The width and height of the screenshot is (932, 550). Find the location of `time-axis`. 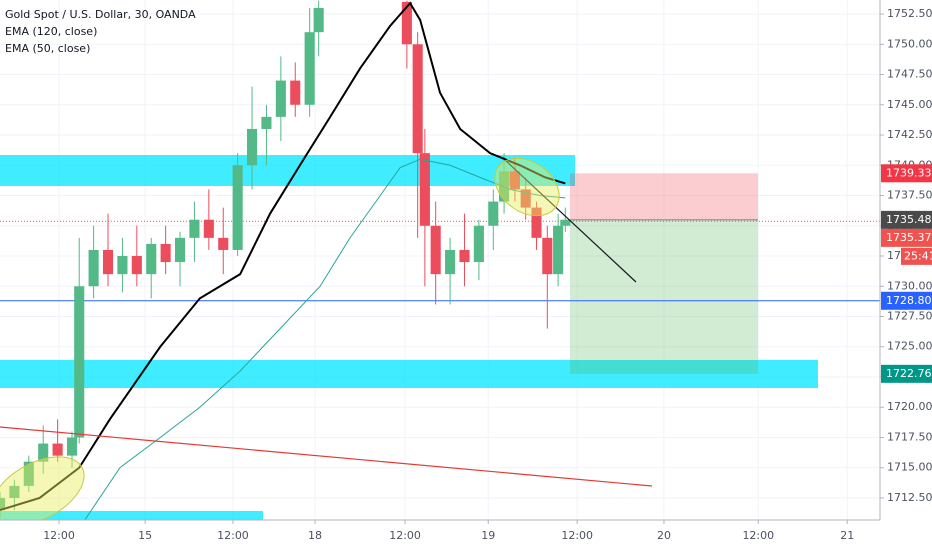

time-axis is located at coordinates (466, 535).